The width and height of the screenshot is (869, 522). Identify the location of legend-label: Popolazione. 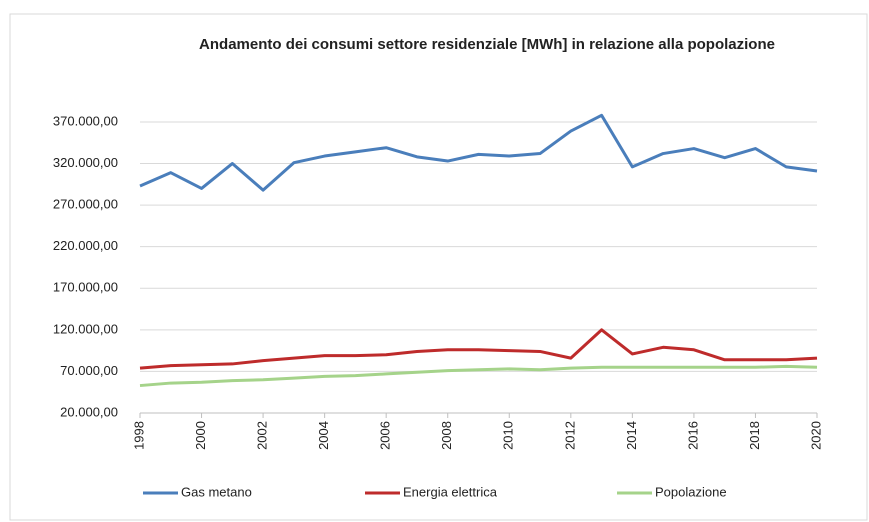
(691, 491).